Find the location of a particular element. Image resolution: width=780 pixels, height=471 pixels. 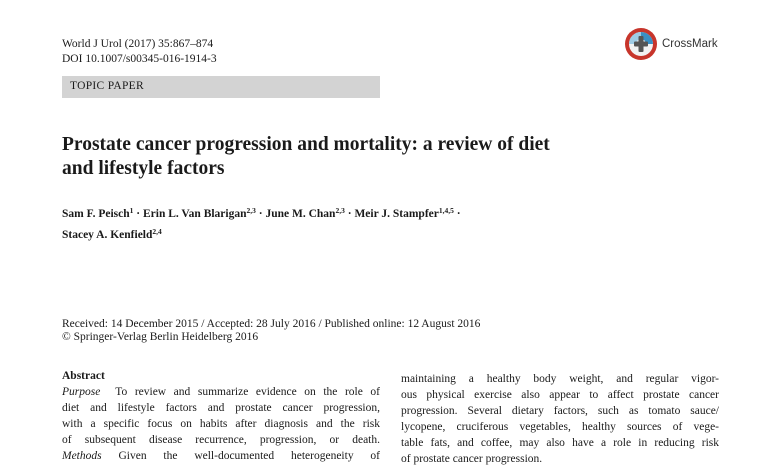

abstract-line: of prostate cancer progression. is located at coordinates (472, 459).